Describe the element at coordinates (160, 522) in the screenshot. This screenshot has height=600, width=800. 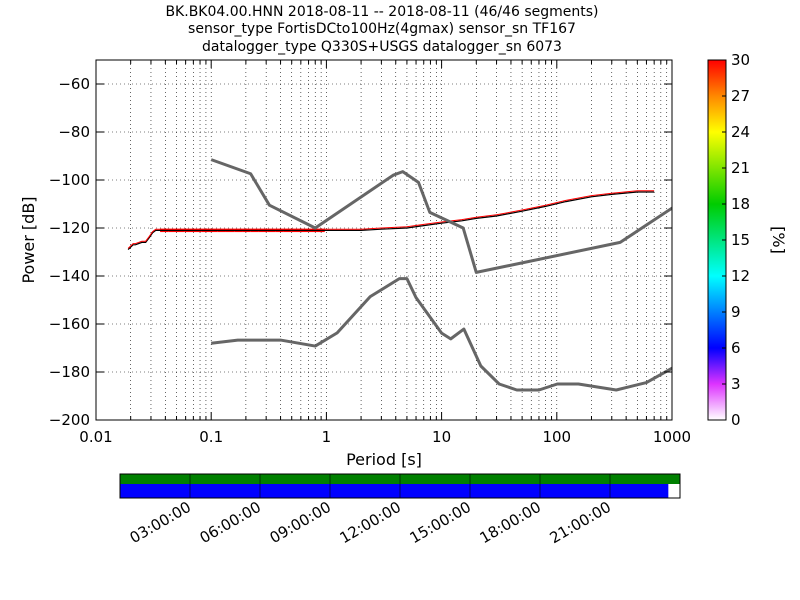
I see `time-tick-label: 03:00:00` at that location.